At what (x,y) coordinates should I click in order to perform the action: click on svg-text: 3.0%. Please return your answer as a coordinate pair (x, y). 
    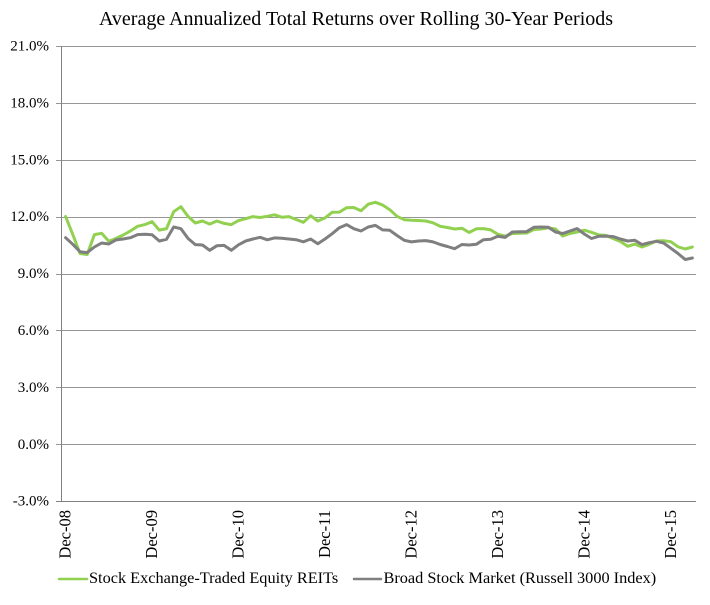
    Looking at the image, I should click on (33, 388).